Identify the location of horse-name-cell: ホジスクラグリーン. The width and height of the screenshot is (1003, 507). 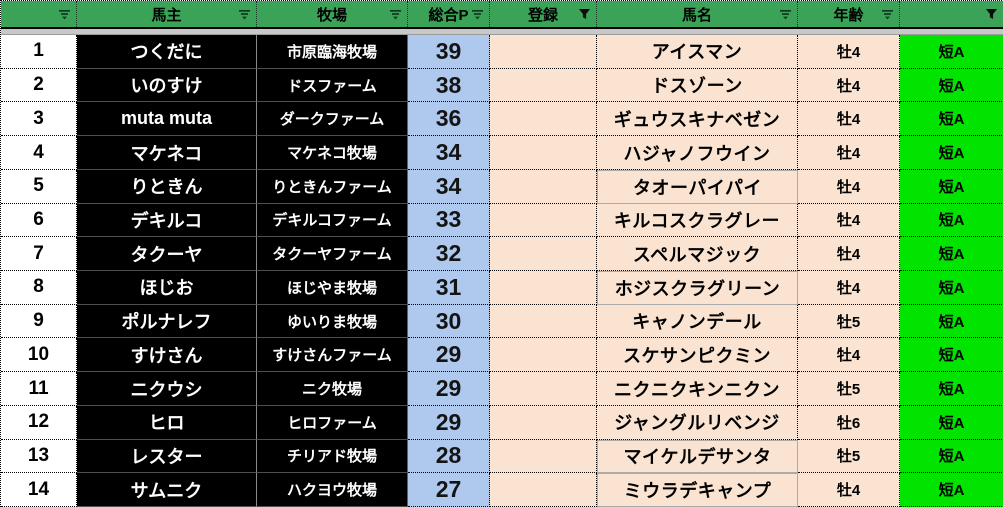
(697, 288).